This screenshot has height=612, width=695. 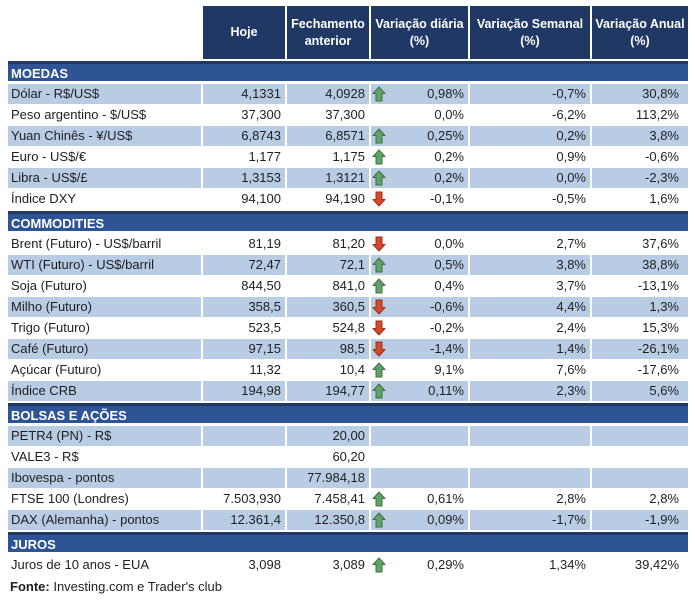 What do you see at coordinates (264, 156) in the screenshot?
I see `cell-hoje: 1,177` at bounding box center [264, 156].